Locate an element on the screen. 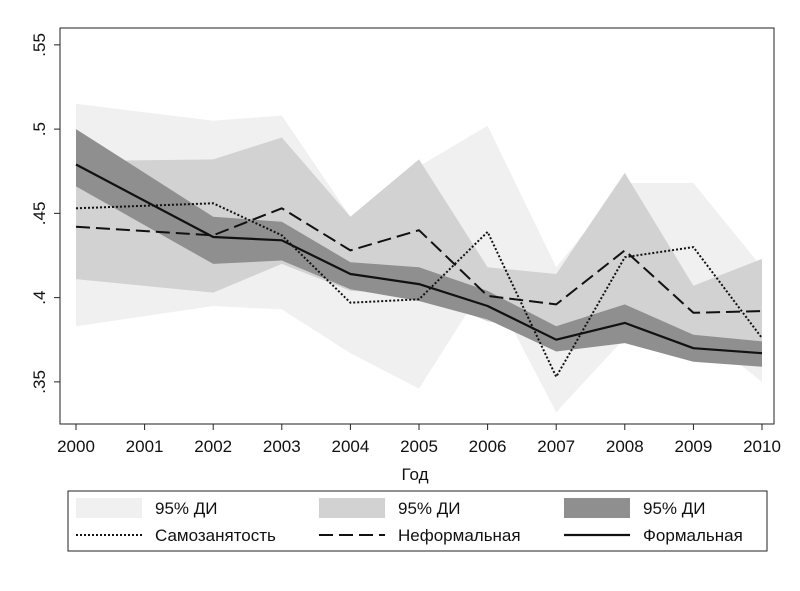 The image size is (800, 591). y-tick-label: .4 is located at coordinates (39, 298).